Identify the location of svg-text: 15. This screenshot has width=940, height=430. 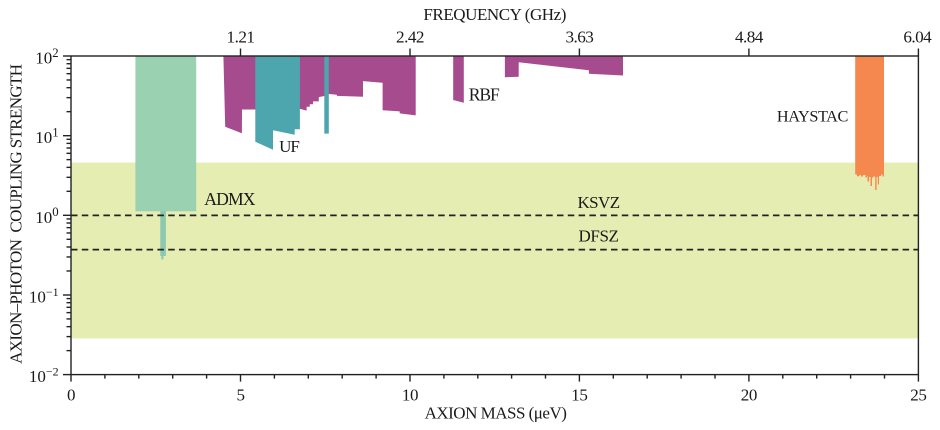
(579, 395).